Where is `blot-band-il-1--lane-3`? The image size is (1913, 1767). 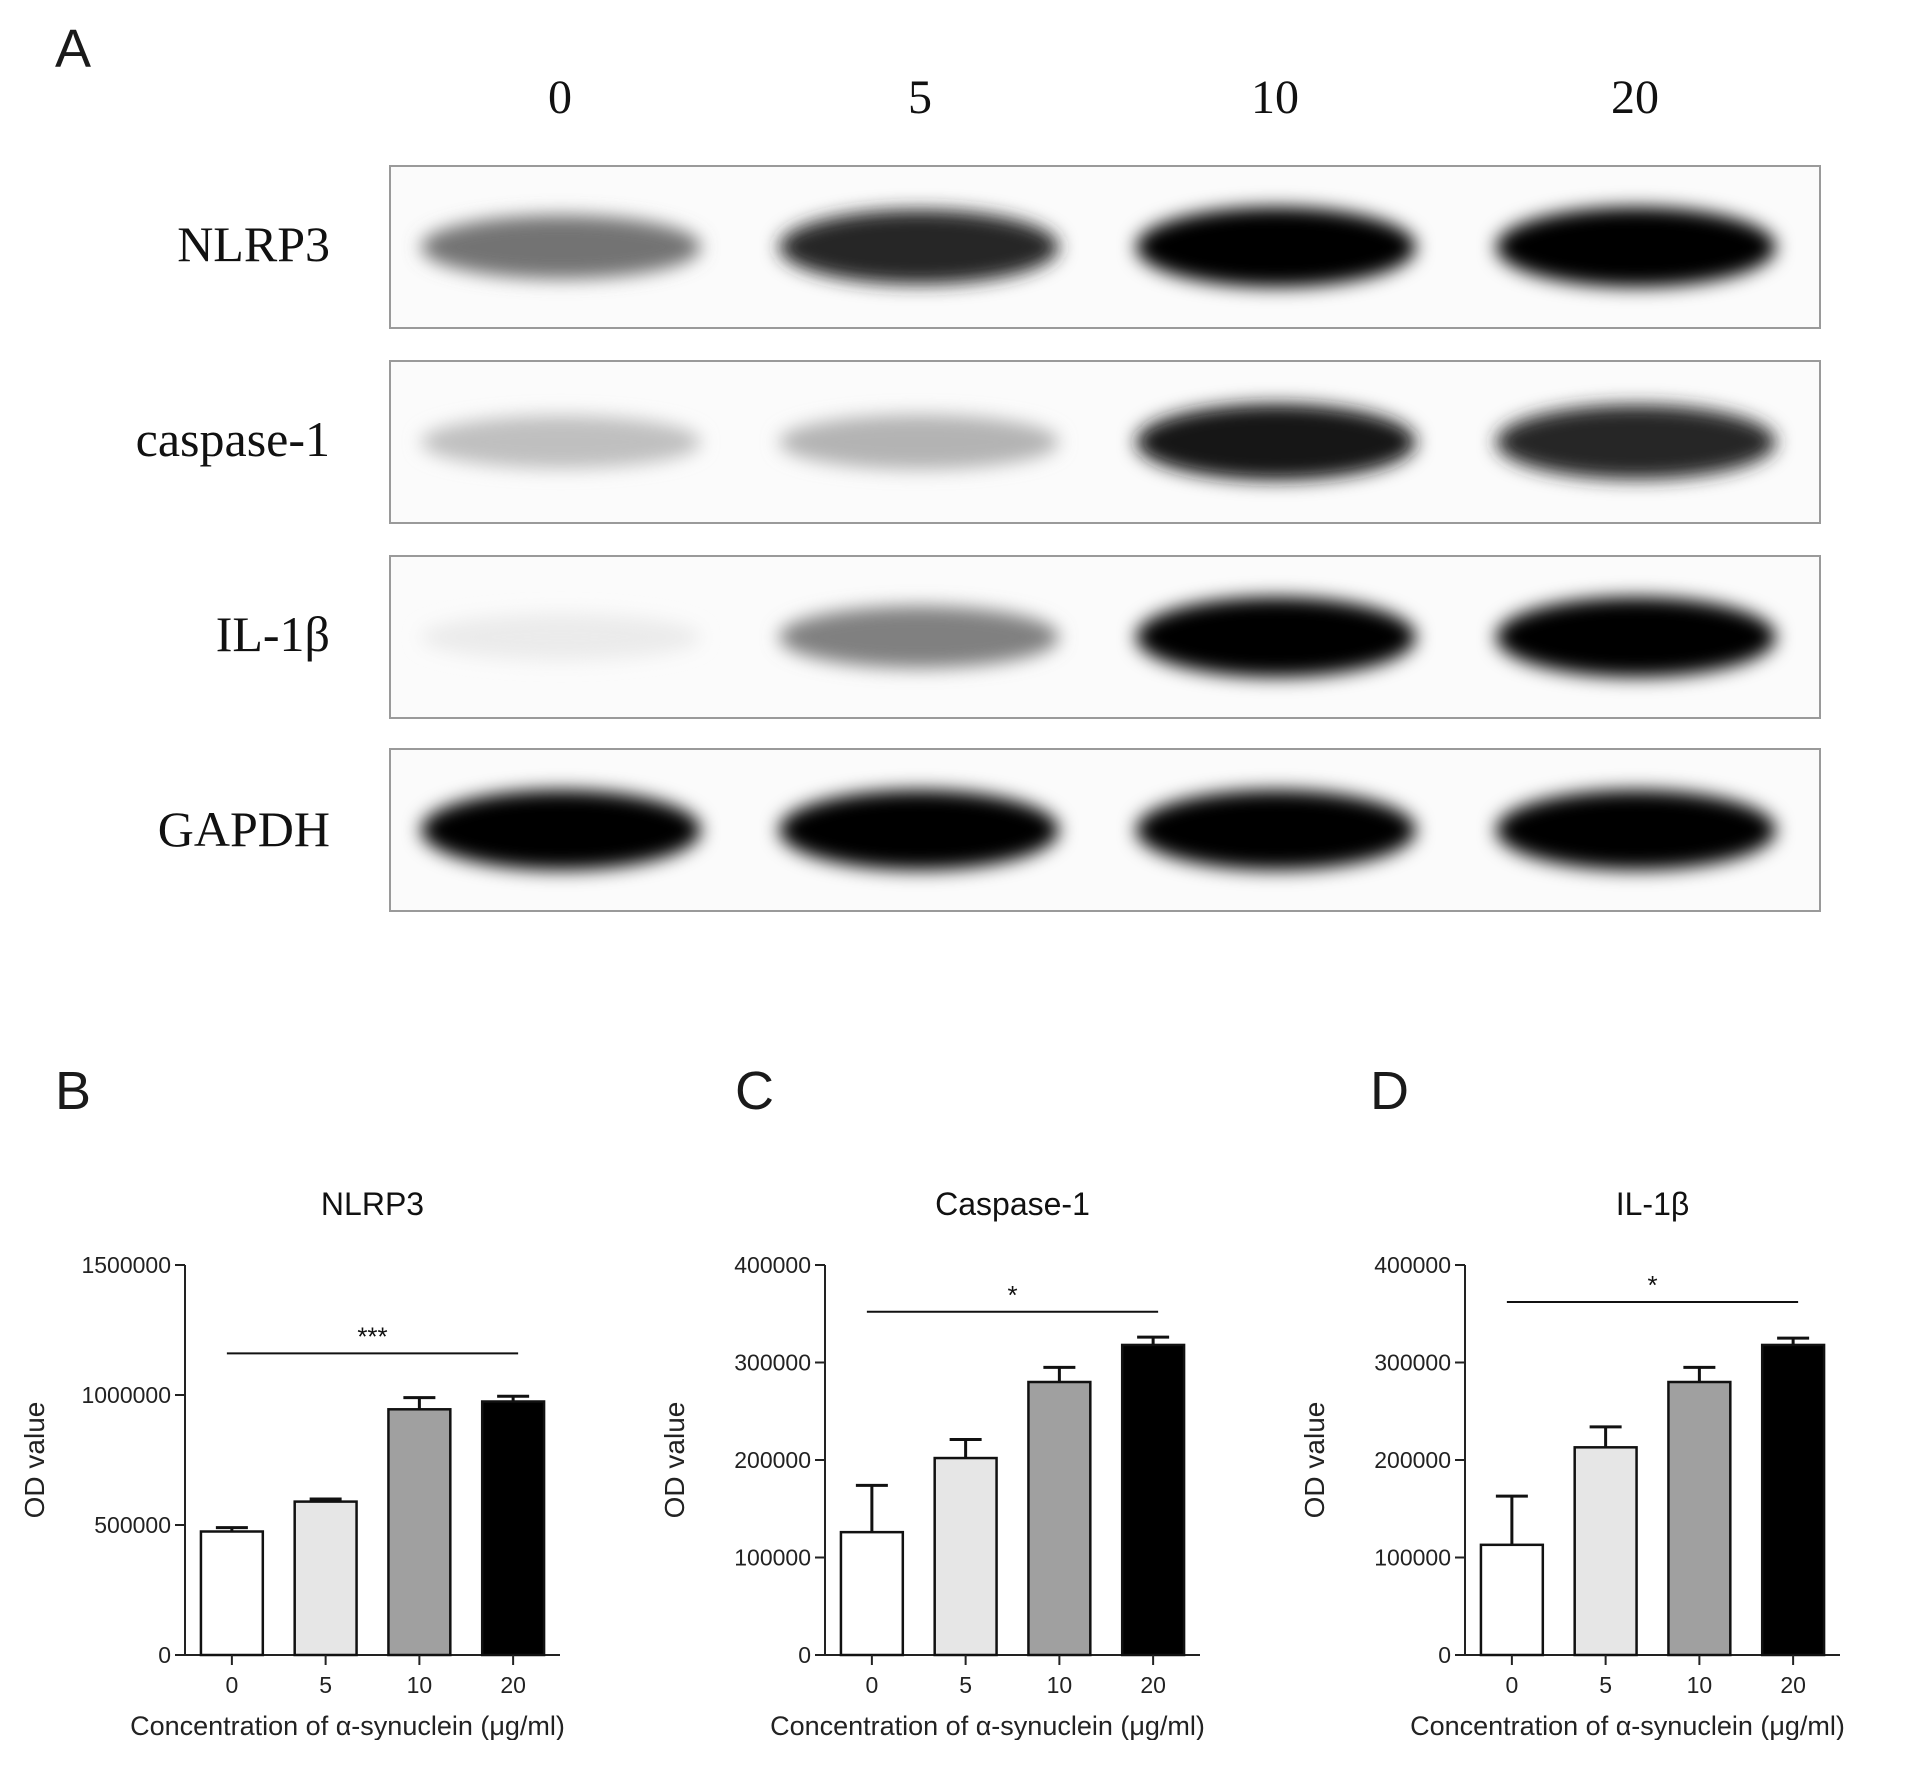
blot-band-il-1--lane-3 is located at coordinates (1636, 637).